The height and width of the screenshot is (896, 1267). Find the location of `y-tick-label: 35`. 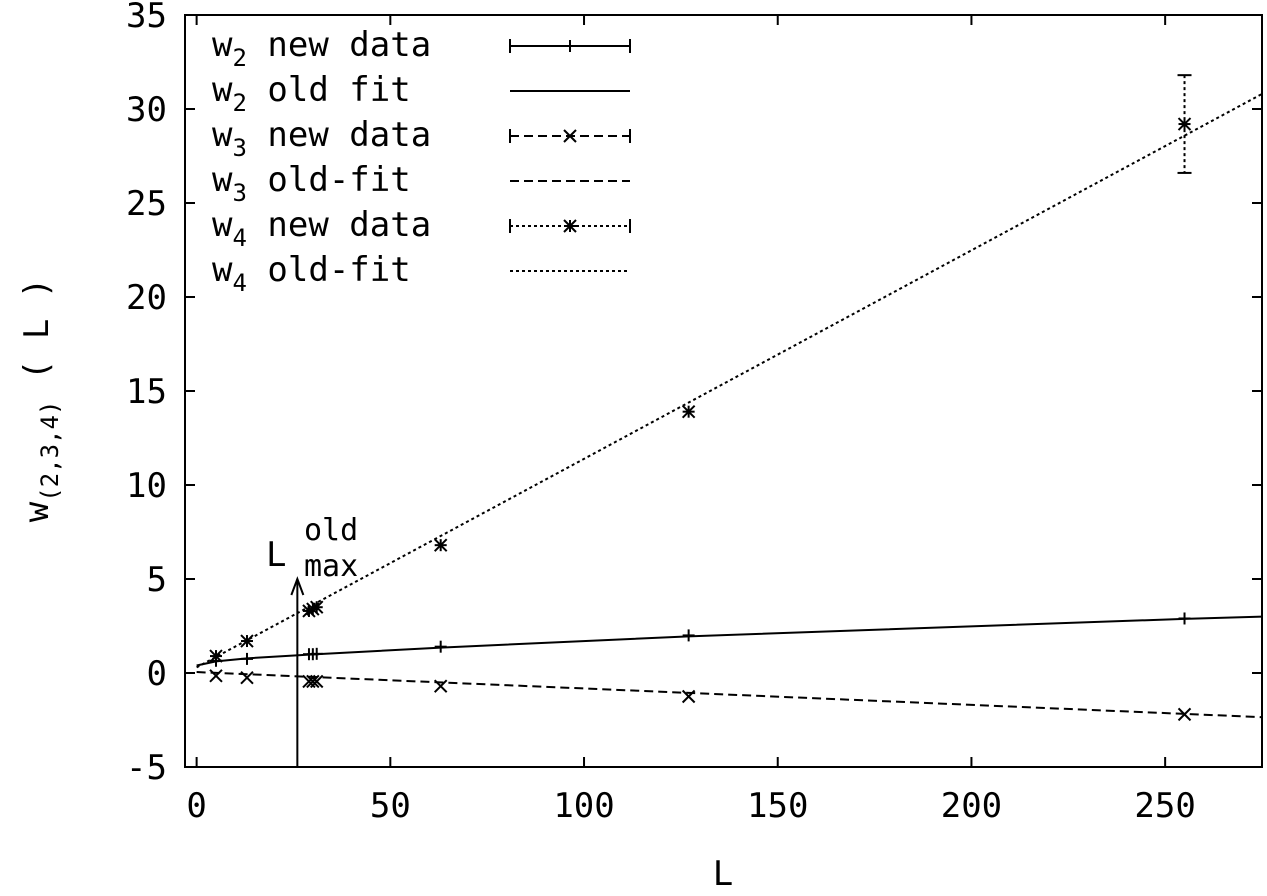

y-tick-label: 35 is located at coordinates (146, 18).